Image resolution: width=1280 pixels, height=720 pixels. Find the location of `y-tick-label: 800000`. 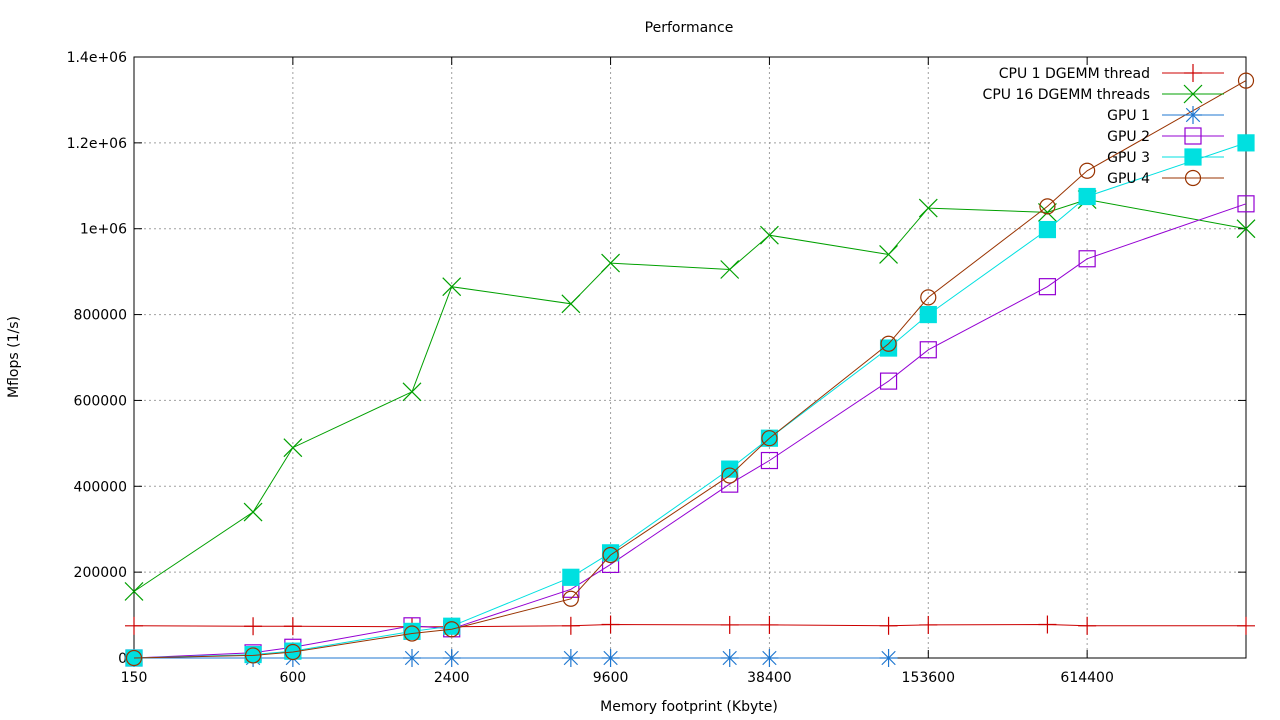

y-tick-label: 800000 is located at coordinates (100, 316).